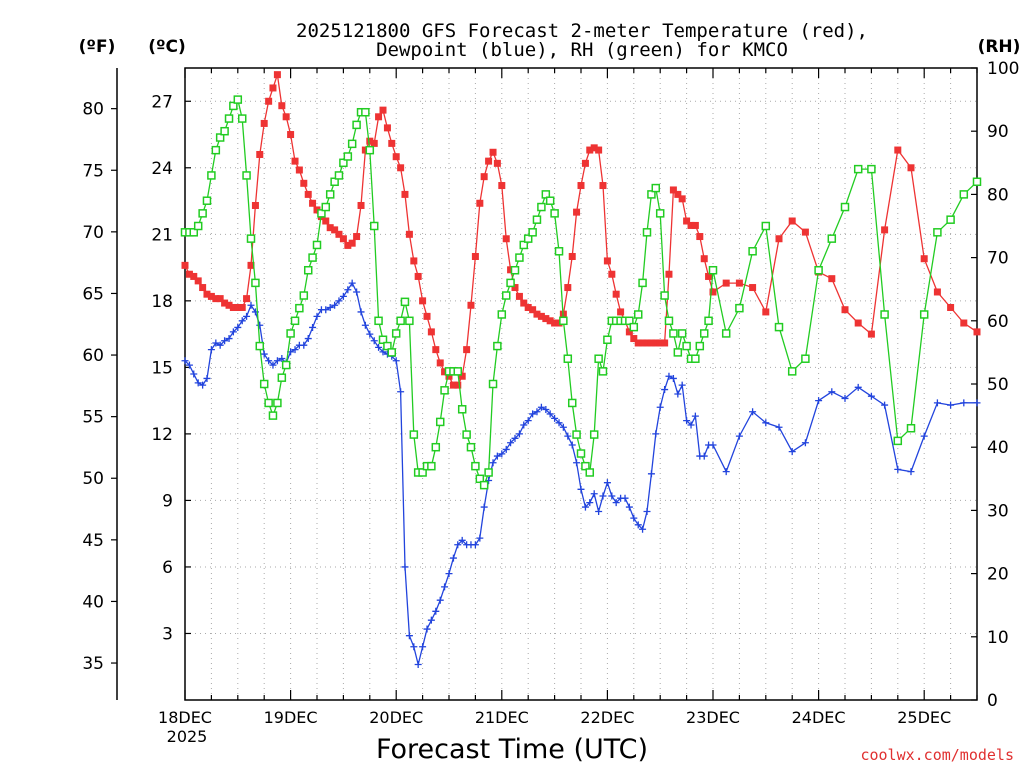 The height and width of the screenshot is (768, 1024). What do you see at coordinates (607, 717) in the screenshot?
I see `x-tick-label: 22DEC` at bounding box center [607, 717].